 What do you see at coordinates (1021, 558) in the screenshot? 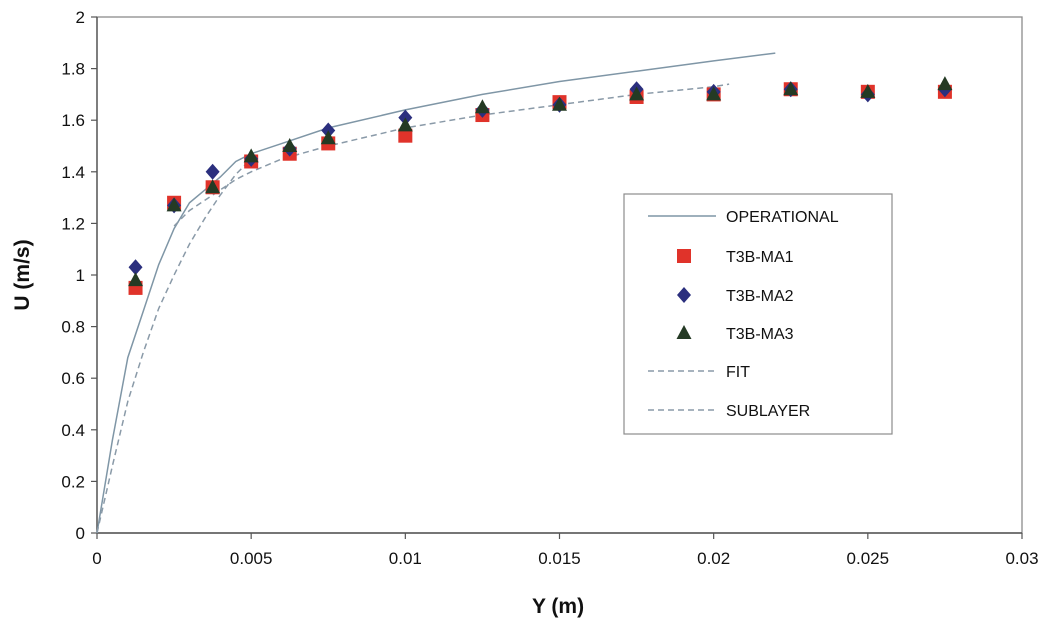
I see `x-tick-label: 0.03` at bounding box center [1021, 558].